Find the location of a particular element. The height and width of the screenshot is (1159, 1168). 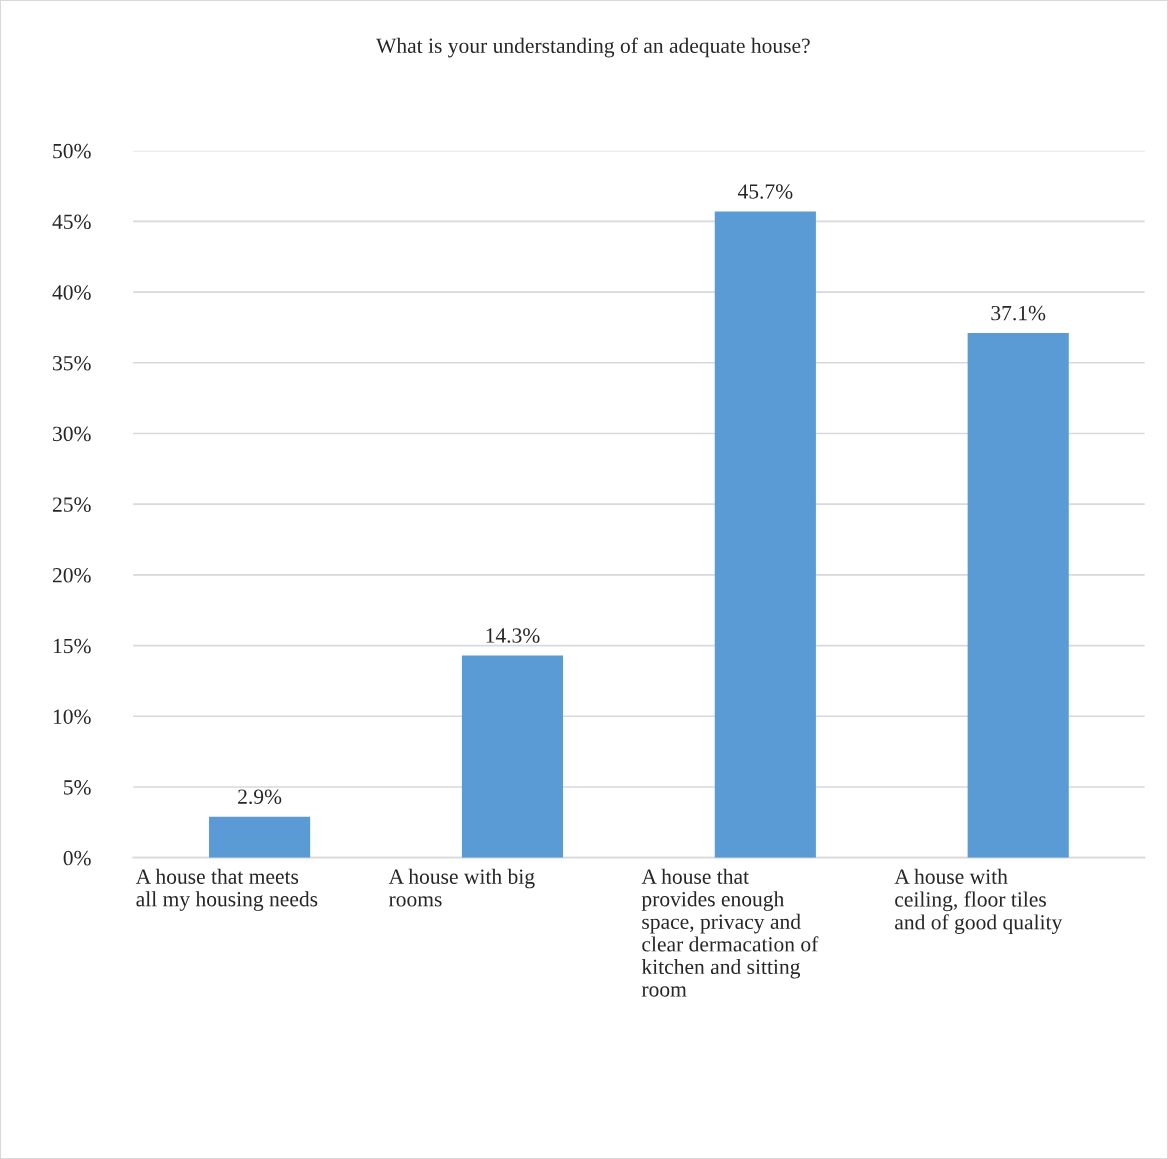

x-tick-label: A house that provides enough space, privacy and clear dermacation of kitchen and sitting room is located at coordinates (730, 932).